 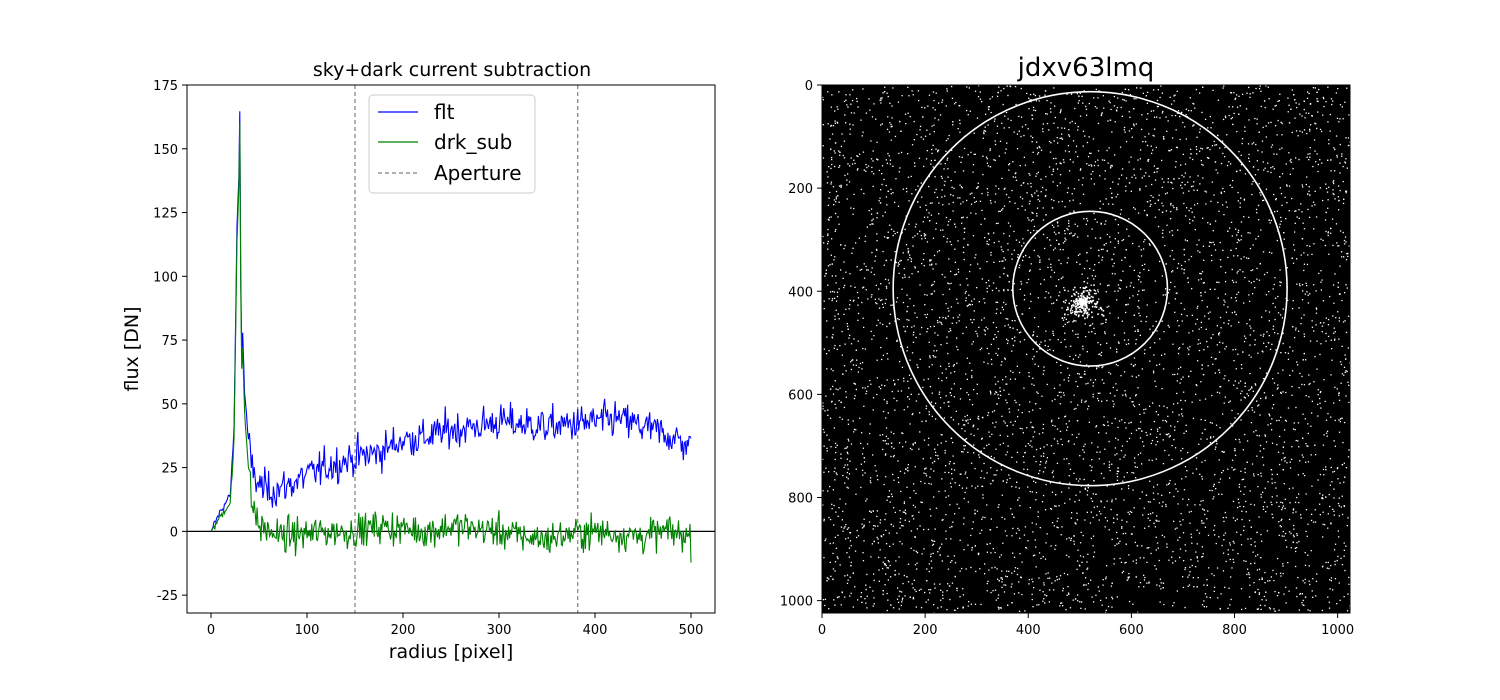 I want to click on image-y-tick-label: 600, so click(x=800, y=395).